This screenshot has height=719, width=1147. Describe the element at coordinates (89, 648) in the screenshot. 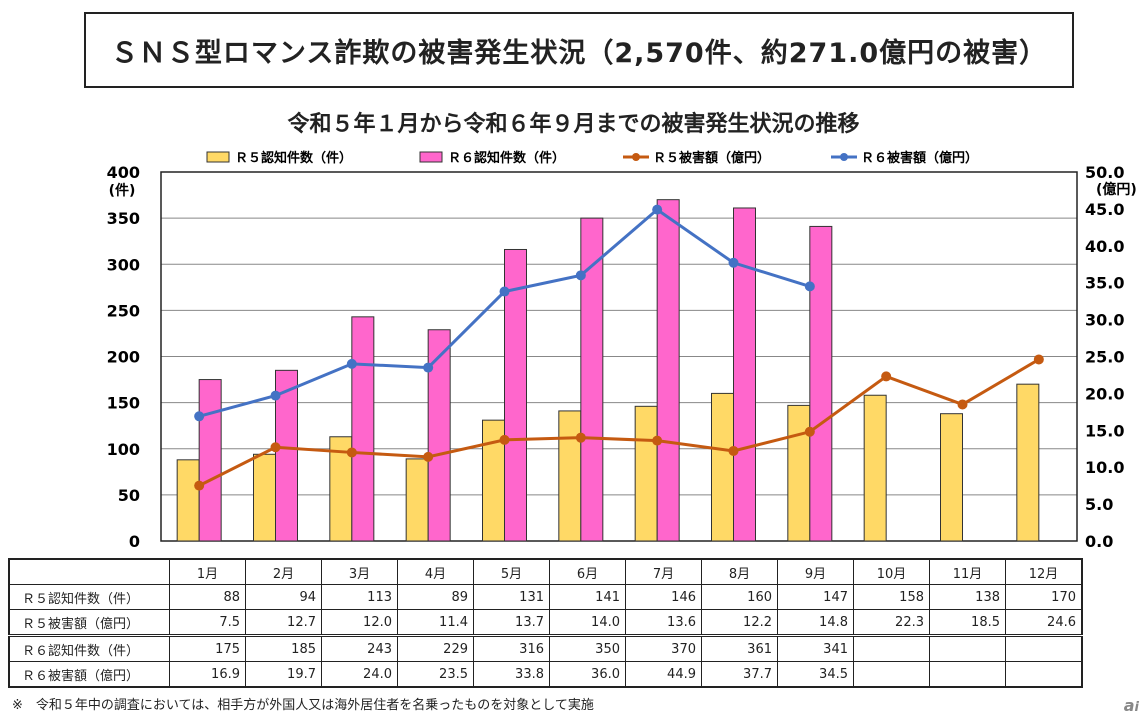

I see `row-label: Ｒ６認知件数（件）` at that location.